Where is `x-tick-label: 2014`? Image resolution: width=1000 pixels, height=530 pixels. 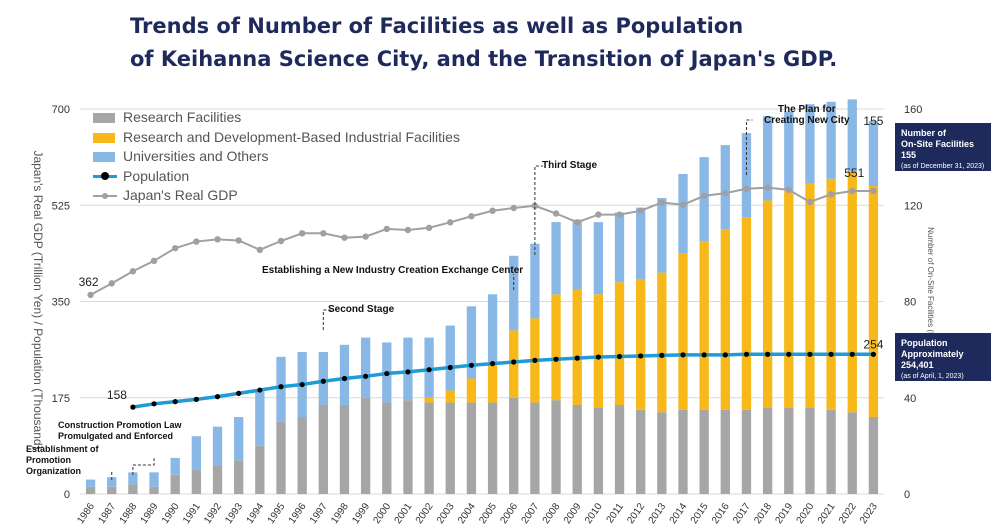 x-tick-label: 2014 is located at coordinates (679, 513).